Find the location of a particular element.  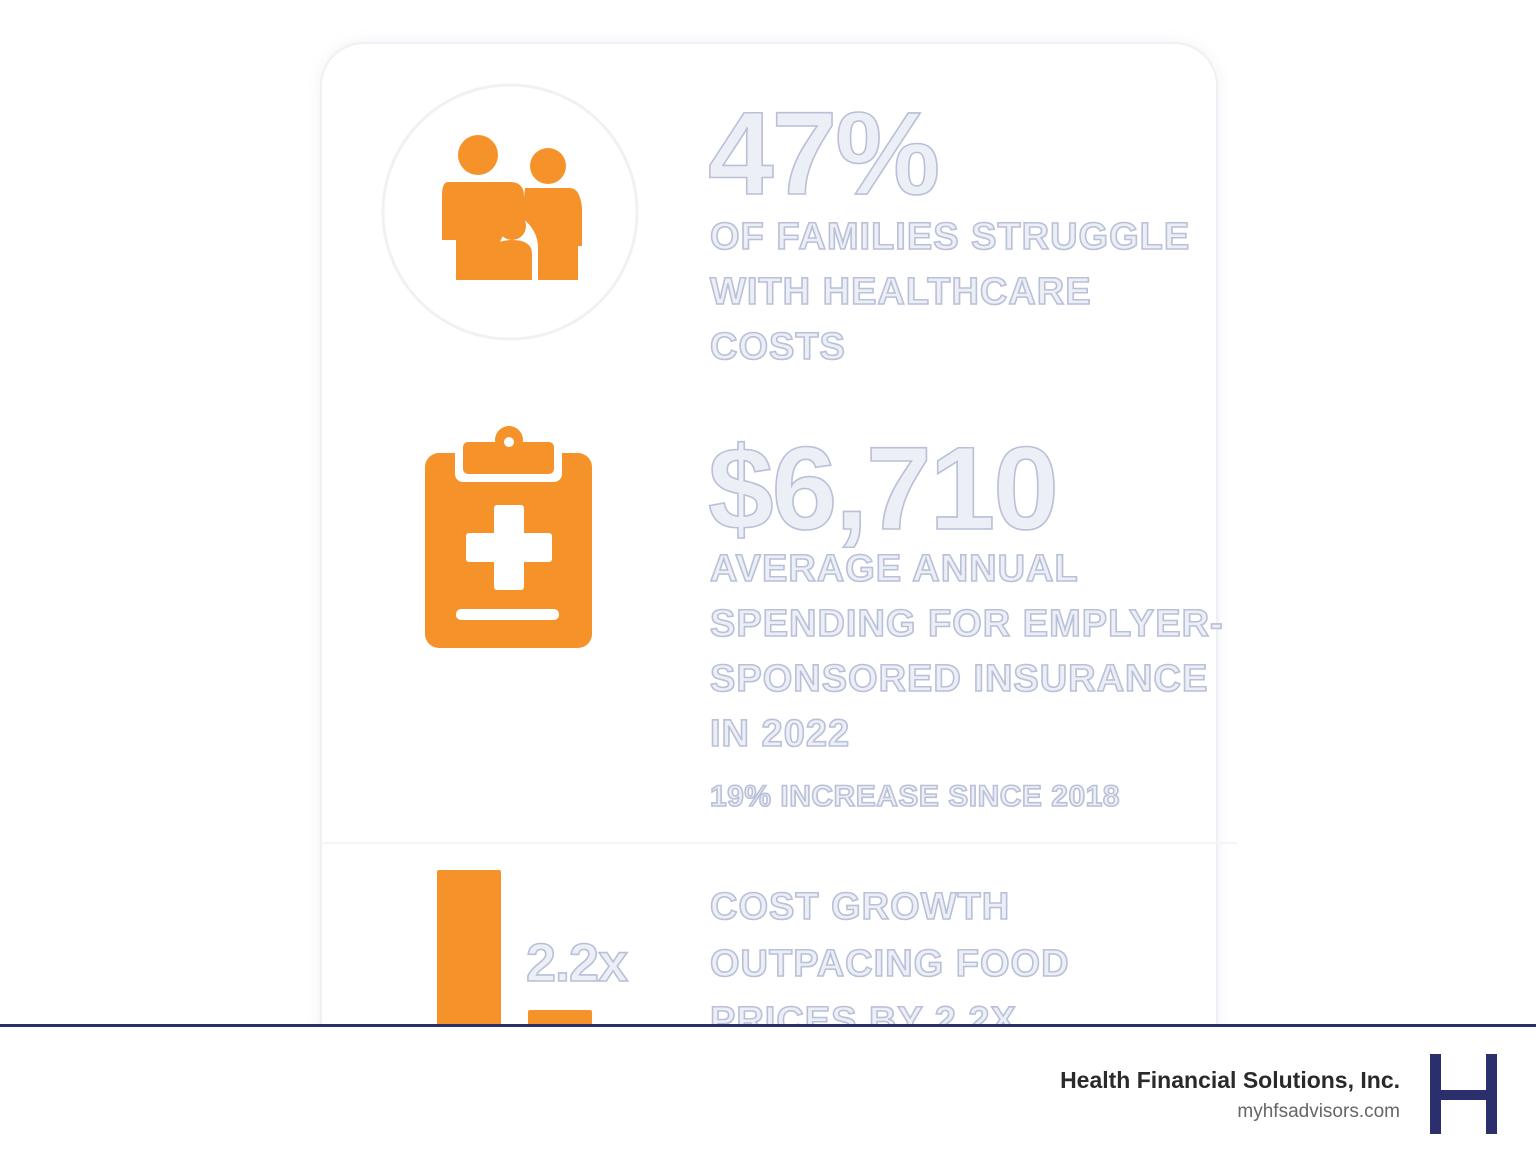

stat-description: WITH HEALTHCARE is located at coordinates (900, 292).